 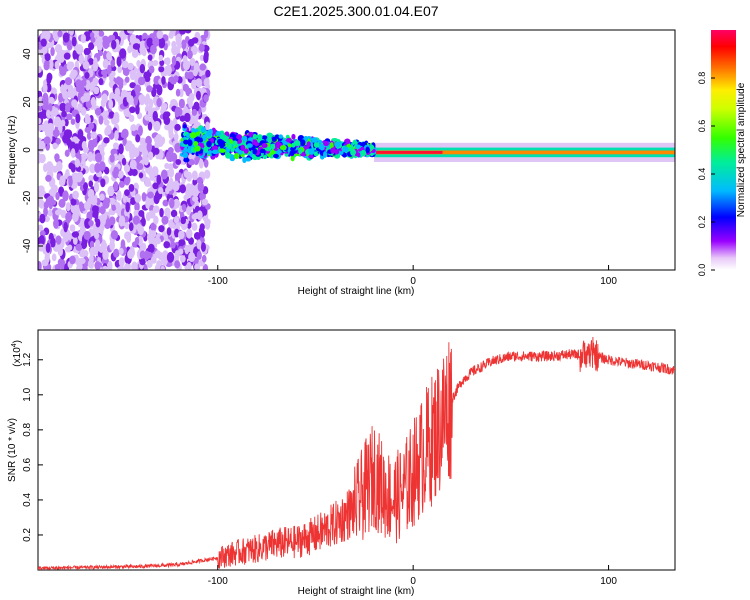 What do you see at coordinates (27, 150) in the screenshot?
I see `spectrogram-y-tick-label: 0` at bounding box center [27, 150].